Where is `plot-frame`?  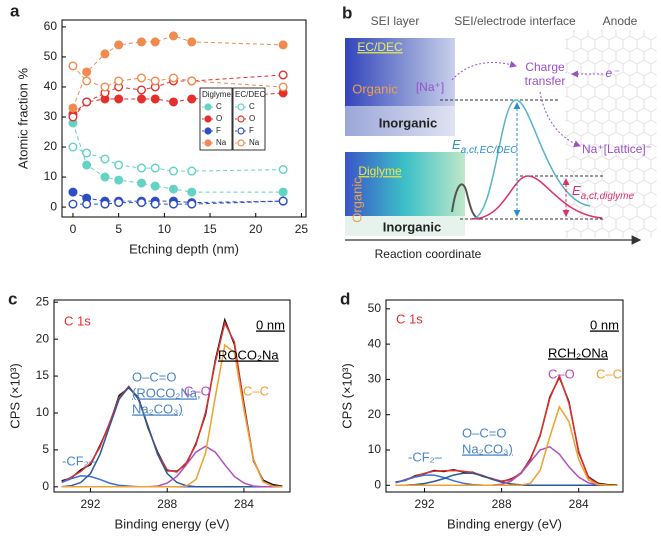
plot-frame is located at coordinates (172, 396).